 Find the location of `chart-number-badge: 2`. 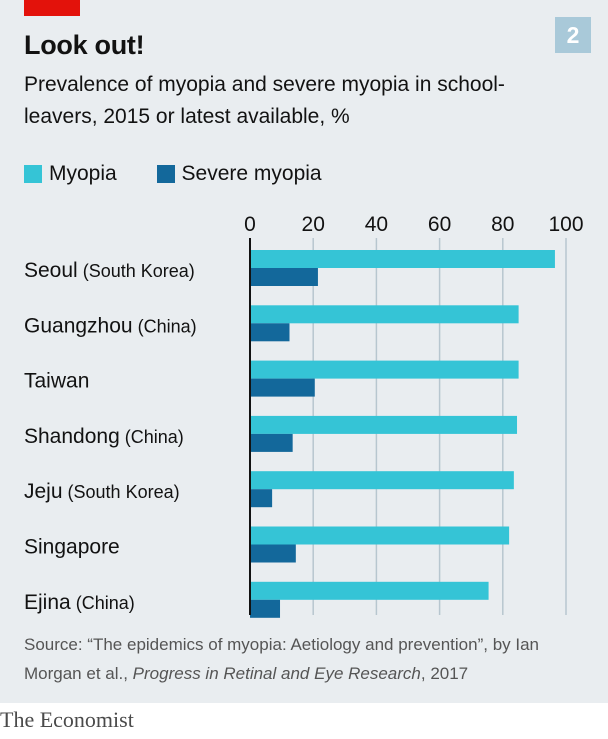

chart-number-badge: 2 is located at coordinates (573, 35).